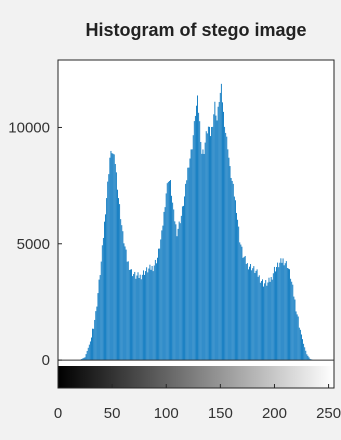 Image resolution: width=341 pixels, height=440 pixels. What do you see at coordinates (33, 244) in the screenshot?
I see `y-tick-label: 5000` at bounding box center [33, 244].